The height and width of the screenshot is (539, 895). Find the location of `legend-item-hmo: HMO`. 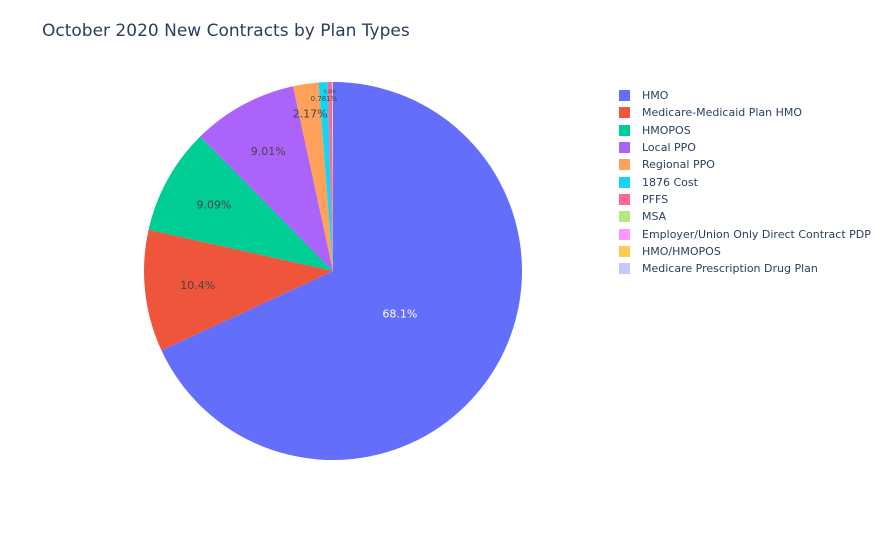

legend-item-hmo: HMO is located at coordinates (745, 95).